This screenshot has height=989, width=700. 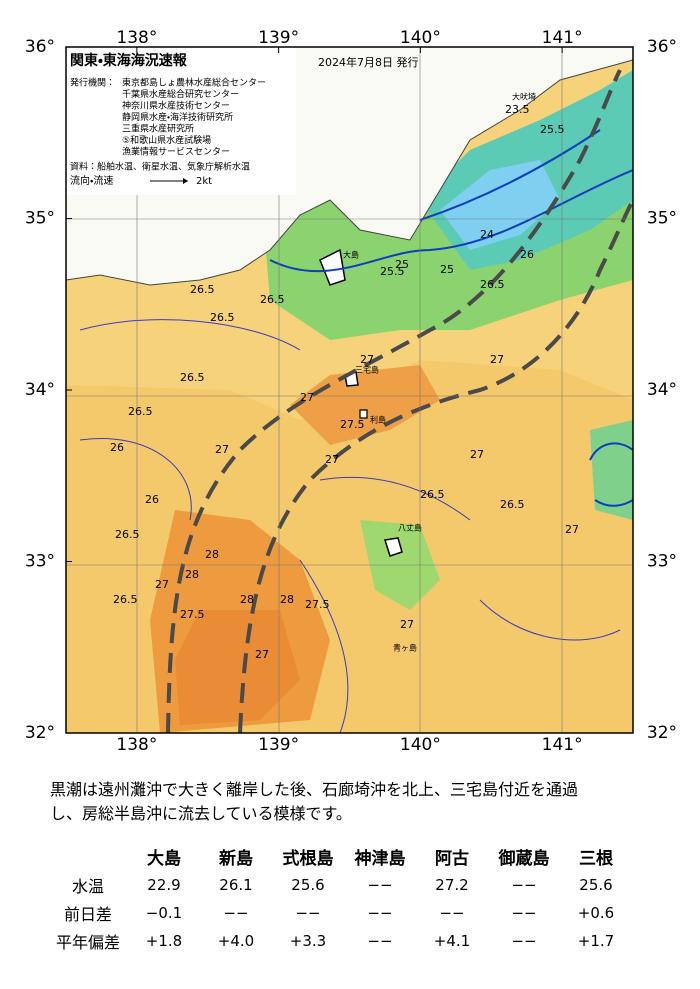 I want to click on column-header: 新島, so click(x=236, y=859).